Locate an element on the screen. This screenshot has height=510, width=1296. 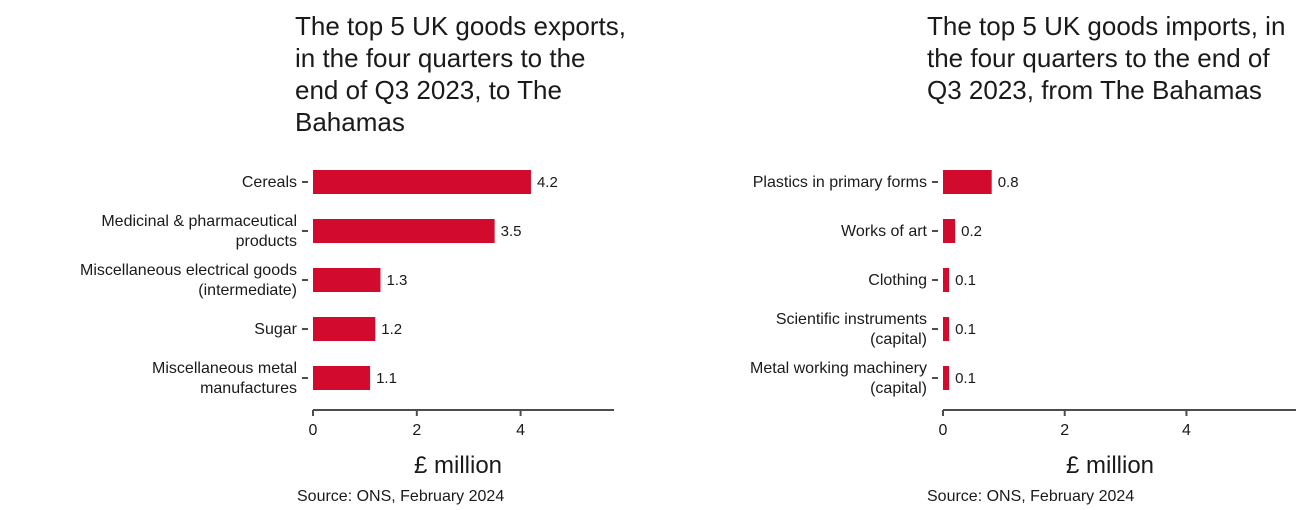
exports-value-label: 3.5 is located at coordinates (511, 231).